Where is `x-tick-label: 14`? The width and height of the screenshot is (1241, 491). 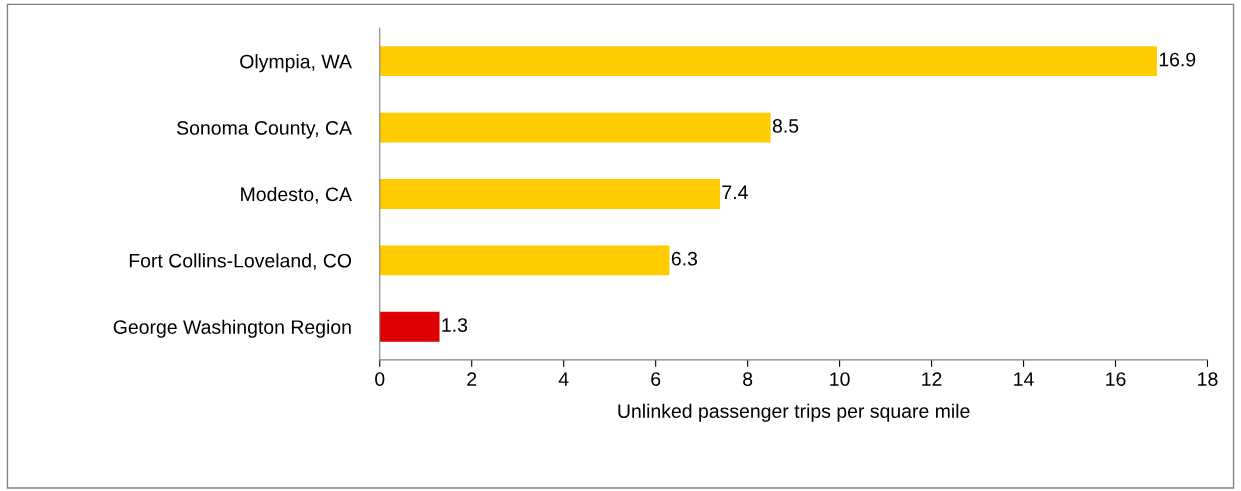
x-tick-label: 14 is located at coordinates (1024, 379).